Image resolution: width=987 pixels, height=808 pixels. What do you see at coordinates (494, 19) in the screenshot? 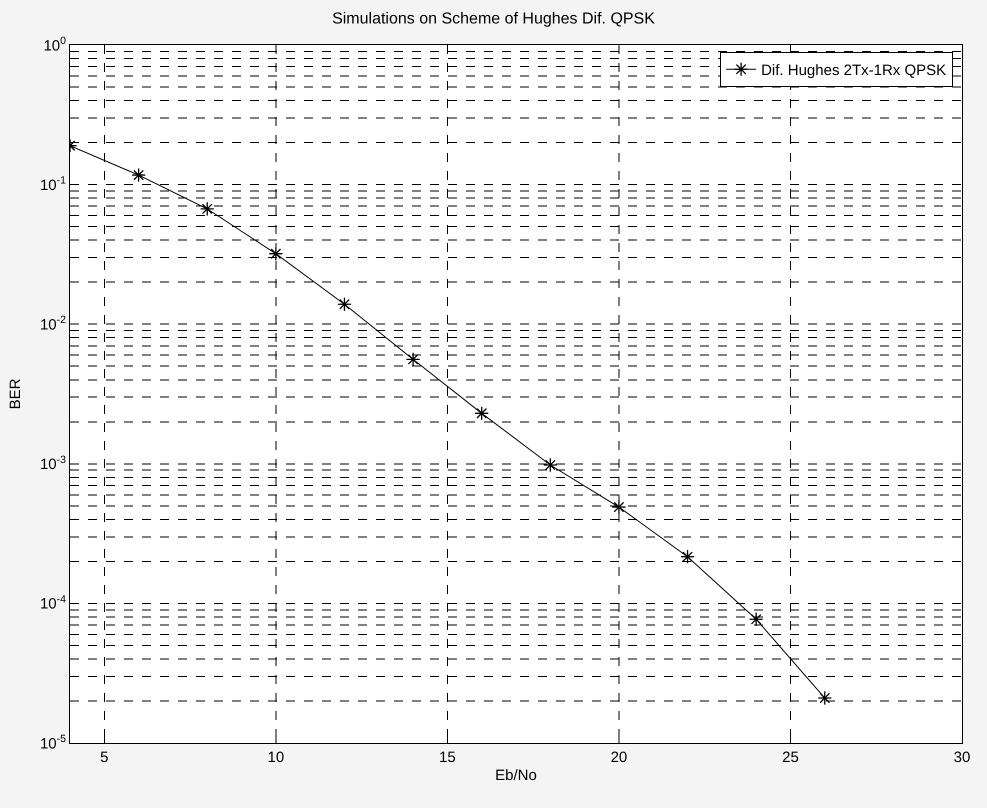
I see `chart-title: Simulations on Scheme of Hughes Dif. QPSK` at bounding box center [494, 19].